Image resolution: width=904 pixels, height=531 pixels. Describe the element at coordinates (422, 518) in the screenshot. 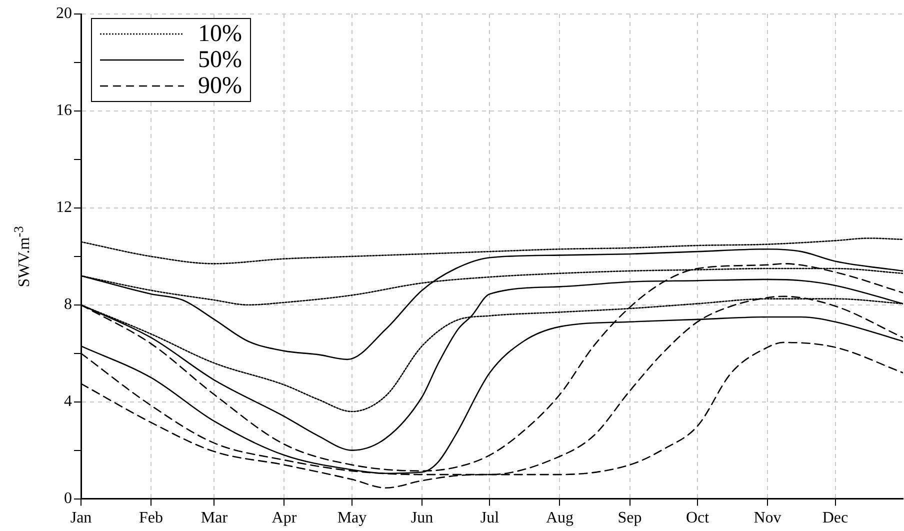

I see `x-tick-label: Jun` at that location.